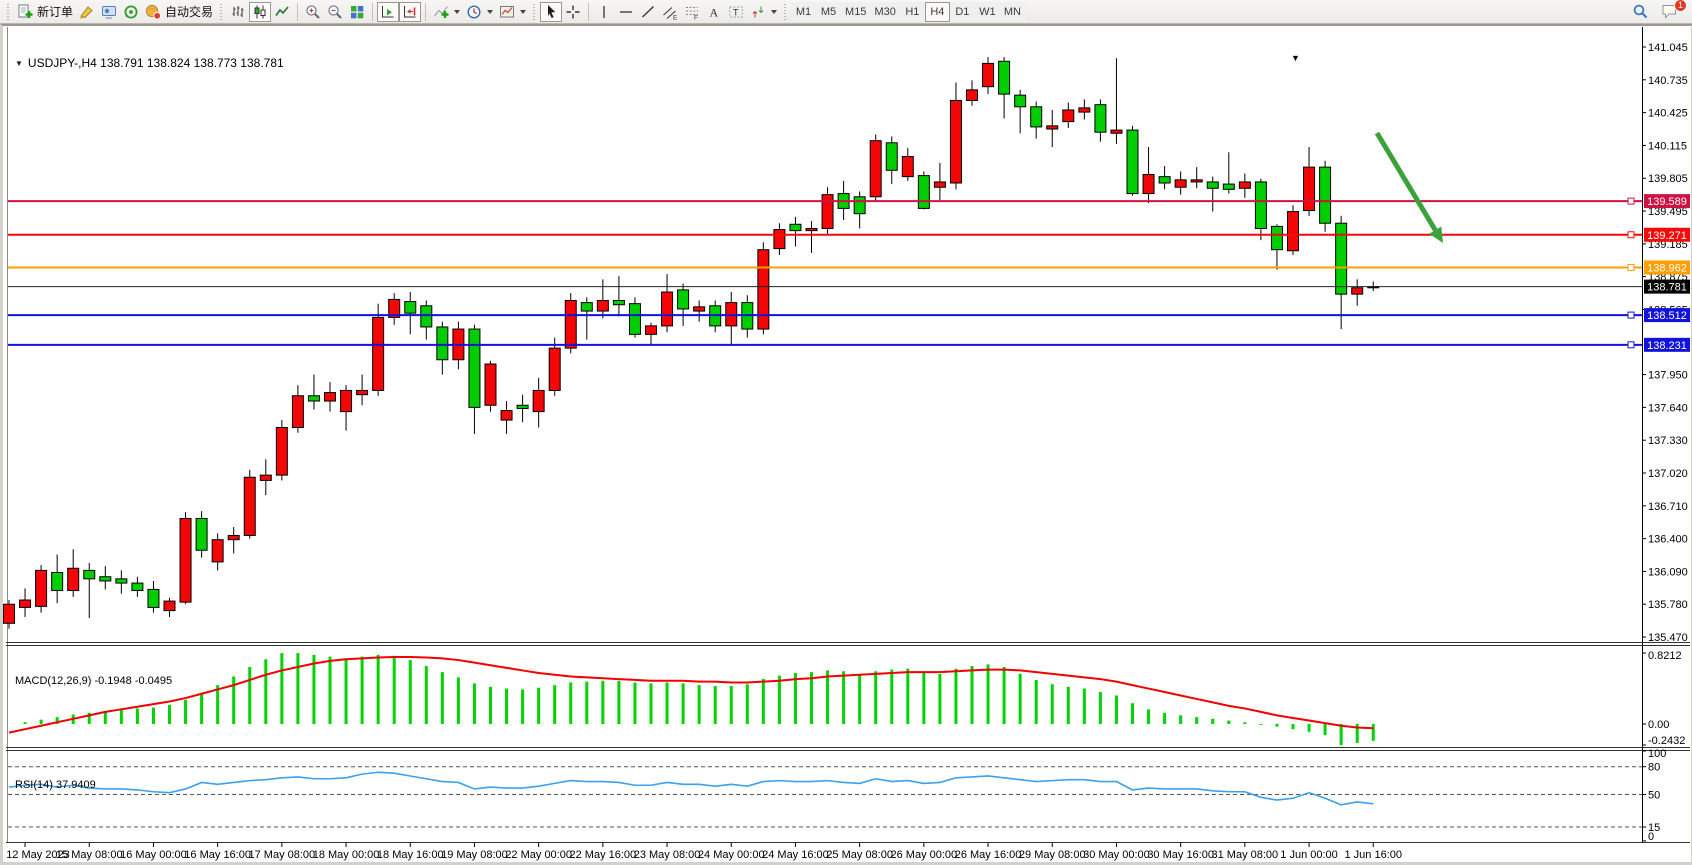  What do you see at coordinates (551, 11) in the screenshot?
I see `cursor-button` at bounding box center [551, 11].